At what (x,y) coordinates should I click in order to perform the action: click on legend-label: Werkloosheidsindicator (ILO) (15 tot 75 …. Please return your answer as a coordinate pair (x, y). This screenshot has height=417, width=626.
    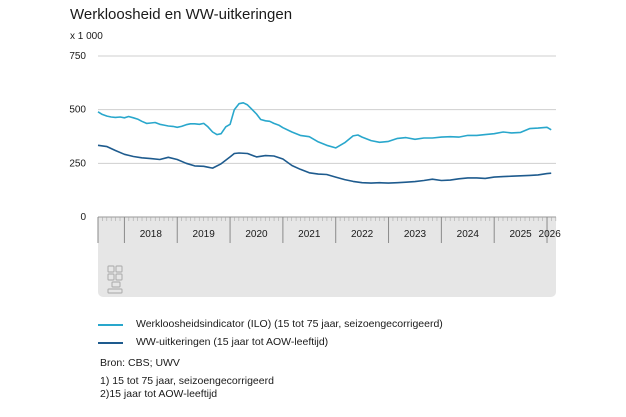
    Looking at the image, I should click on (289, 324).